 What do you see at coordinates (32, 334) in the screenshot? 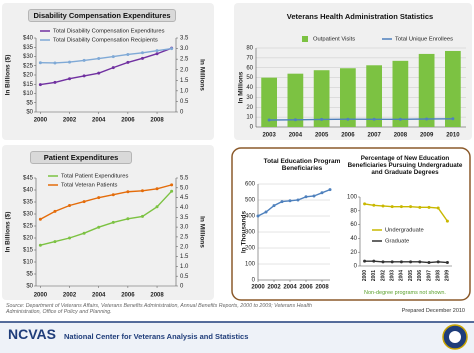
I see `org-abbr: NCVAS` at bounding box center [32, 334].